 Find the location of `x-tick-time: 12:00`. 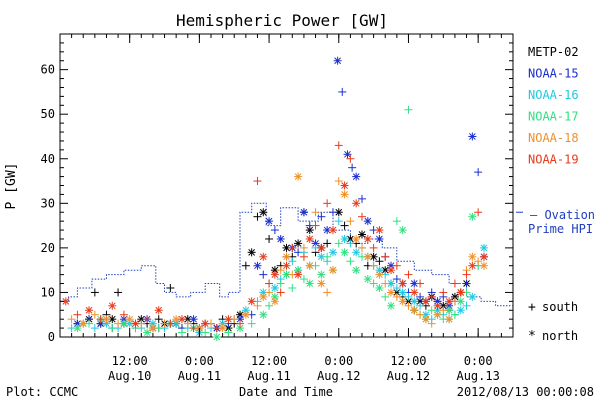

x-tick-time: 12:00 is located at coordinates (130, 361).